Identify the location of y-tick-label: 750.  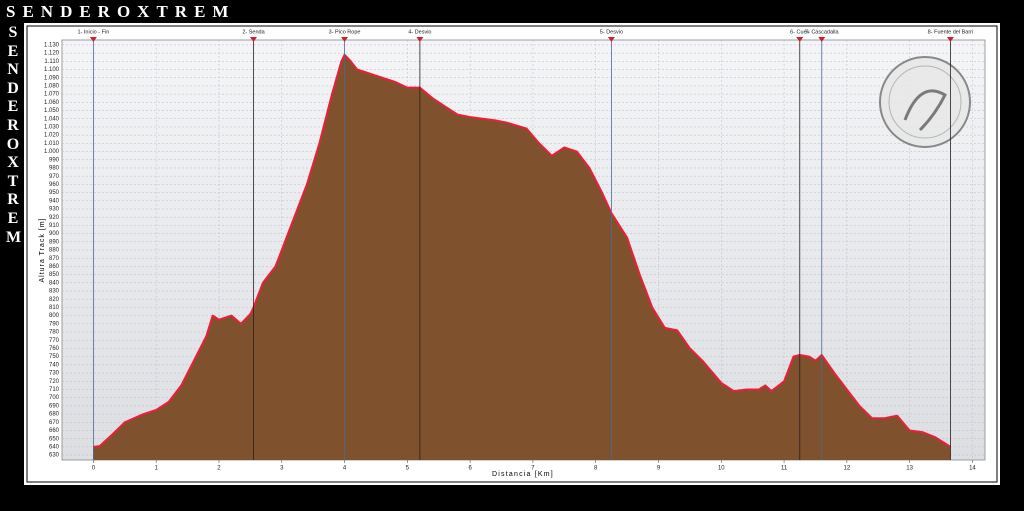
(54, 357).